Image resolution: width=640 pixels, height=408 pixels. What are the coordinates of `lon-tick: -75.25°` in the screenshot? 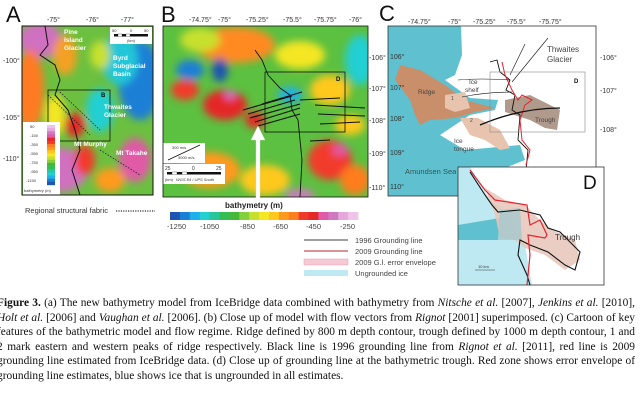 It's located at (484, 22).